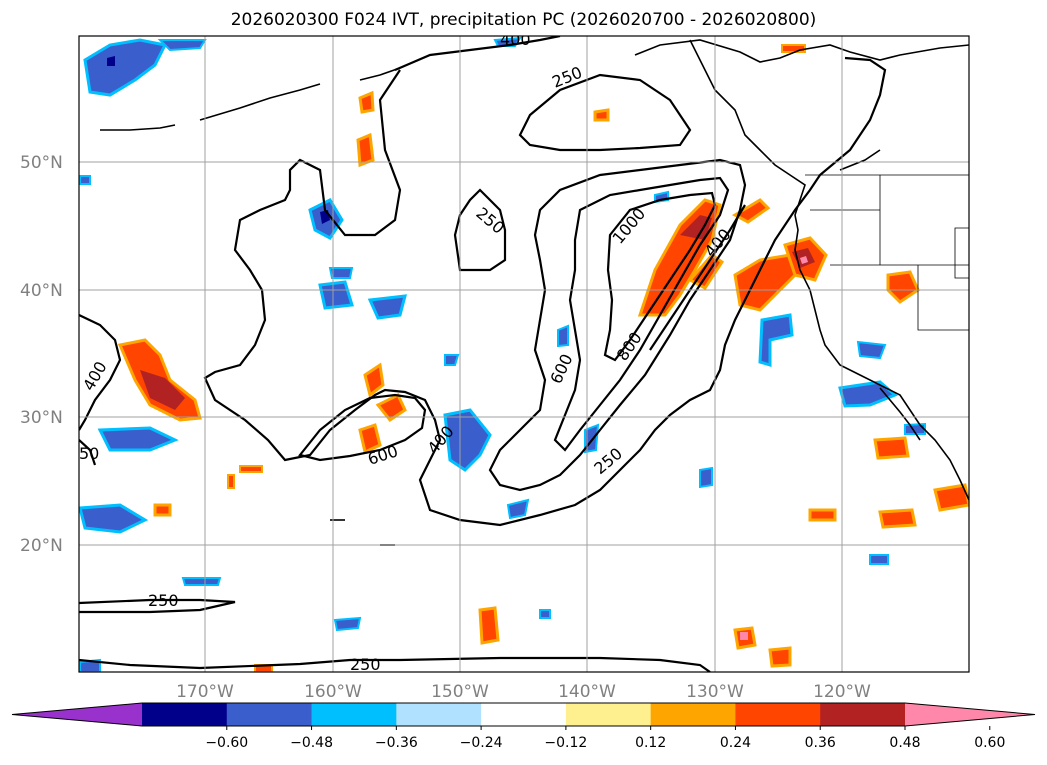  What do you see at coordinates (650, 743) in the screenshot?
I see `colorbar-tick-label: 0.12` at bounding box center [650, 743].